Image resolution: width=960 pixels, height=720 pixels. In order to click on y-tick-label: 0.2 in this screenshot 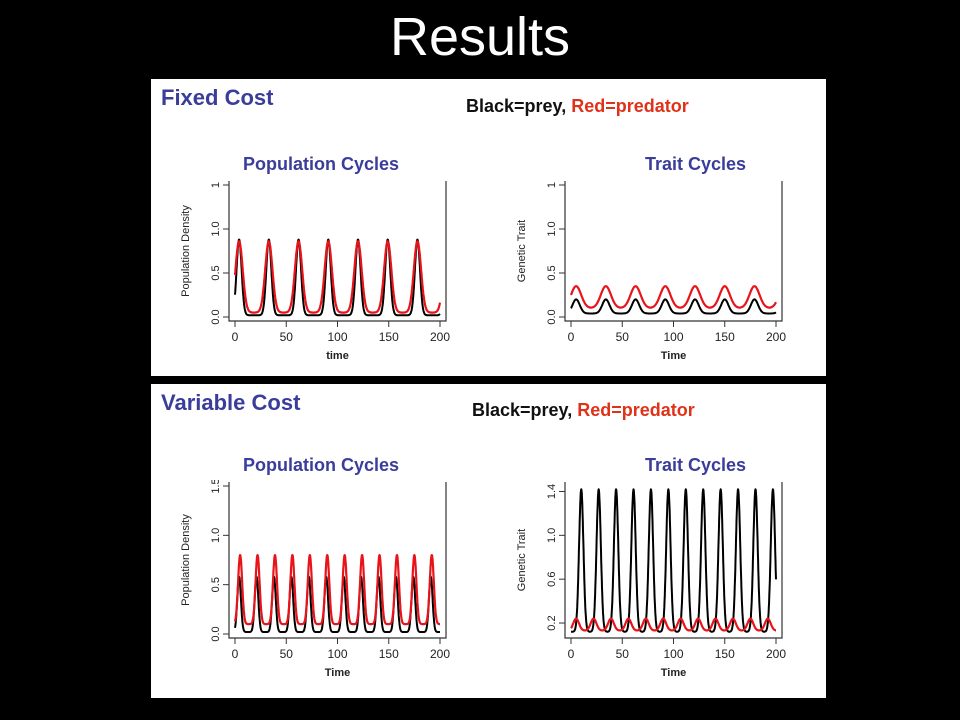, I will do `click(552, 622)`.